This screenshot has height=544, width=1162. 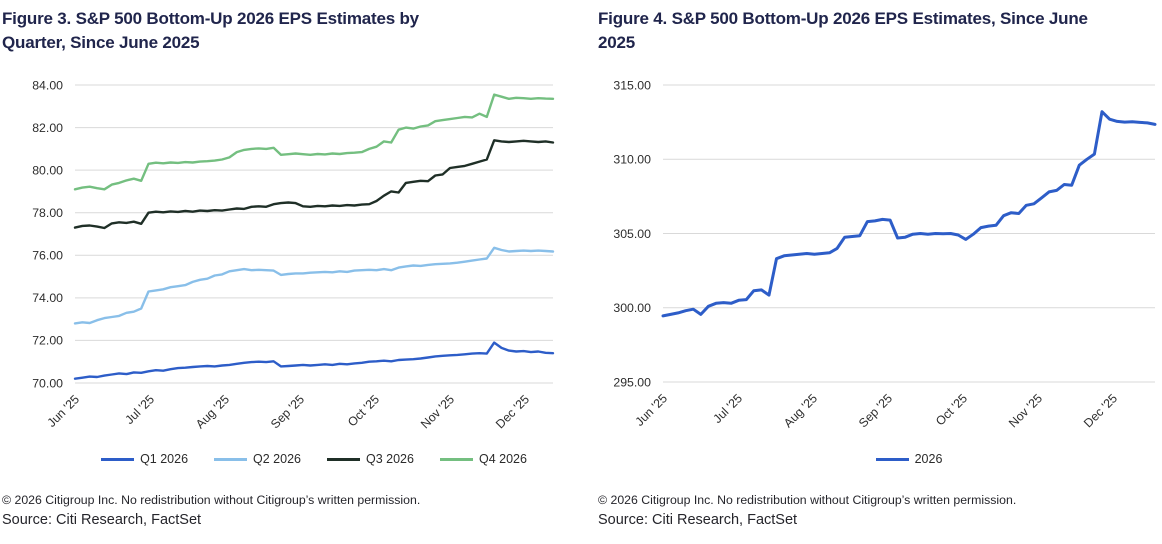 I want to click on y-axis-tick-label: 300.00, so click(x=632, y=308).